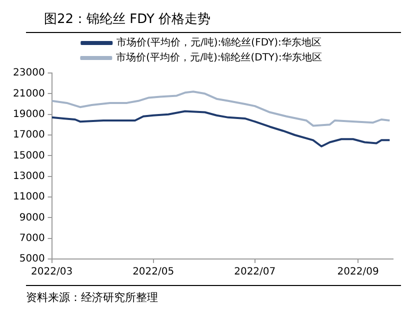 Image resolution: width=415 pixels, height=324 pixels. I want to click on y-tick-label: 17000, so click(29, 135).